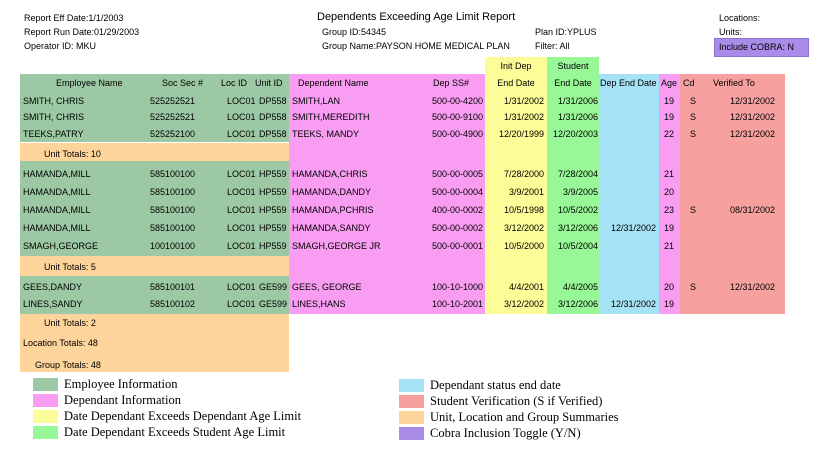  What do you see at coordinates (457, 101) in the screenshot?
I see `dep-ss: 500-00-4200` at bounding box center [457, 101].